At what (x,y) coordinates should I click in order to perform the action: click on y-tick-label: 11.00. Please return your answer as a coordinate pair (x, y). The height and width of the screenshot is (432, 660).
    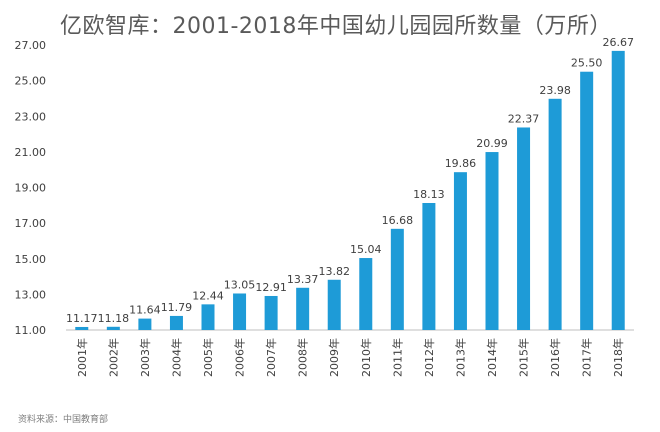
    Looking at the image, I should click on (31, 330).